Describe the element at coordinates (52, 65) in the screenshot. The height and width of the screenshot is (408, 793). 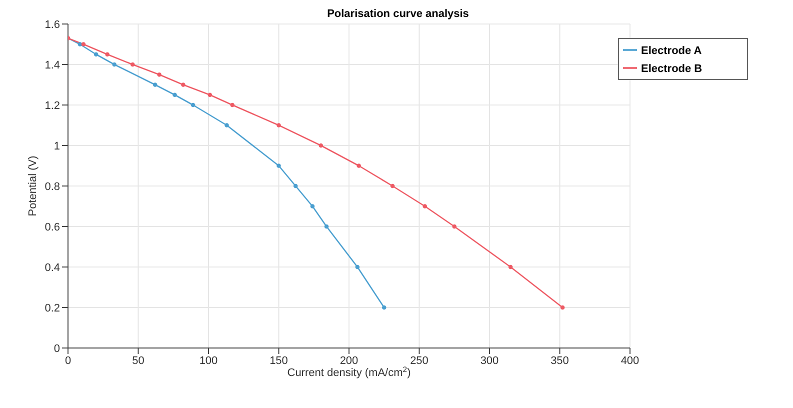
I see `y-tick-label: 1.4` at that location.